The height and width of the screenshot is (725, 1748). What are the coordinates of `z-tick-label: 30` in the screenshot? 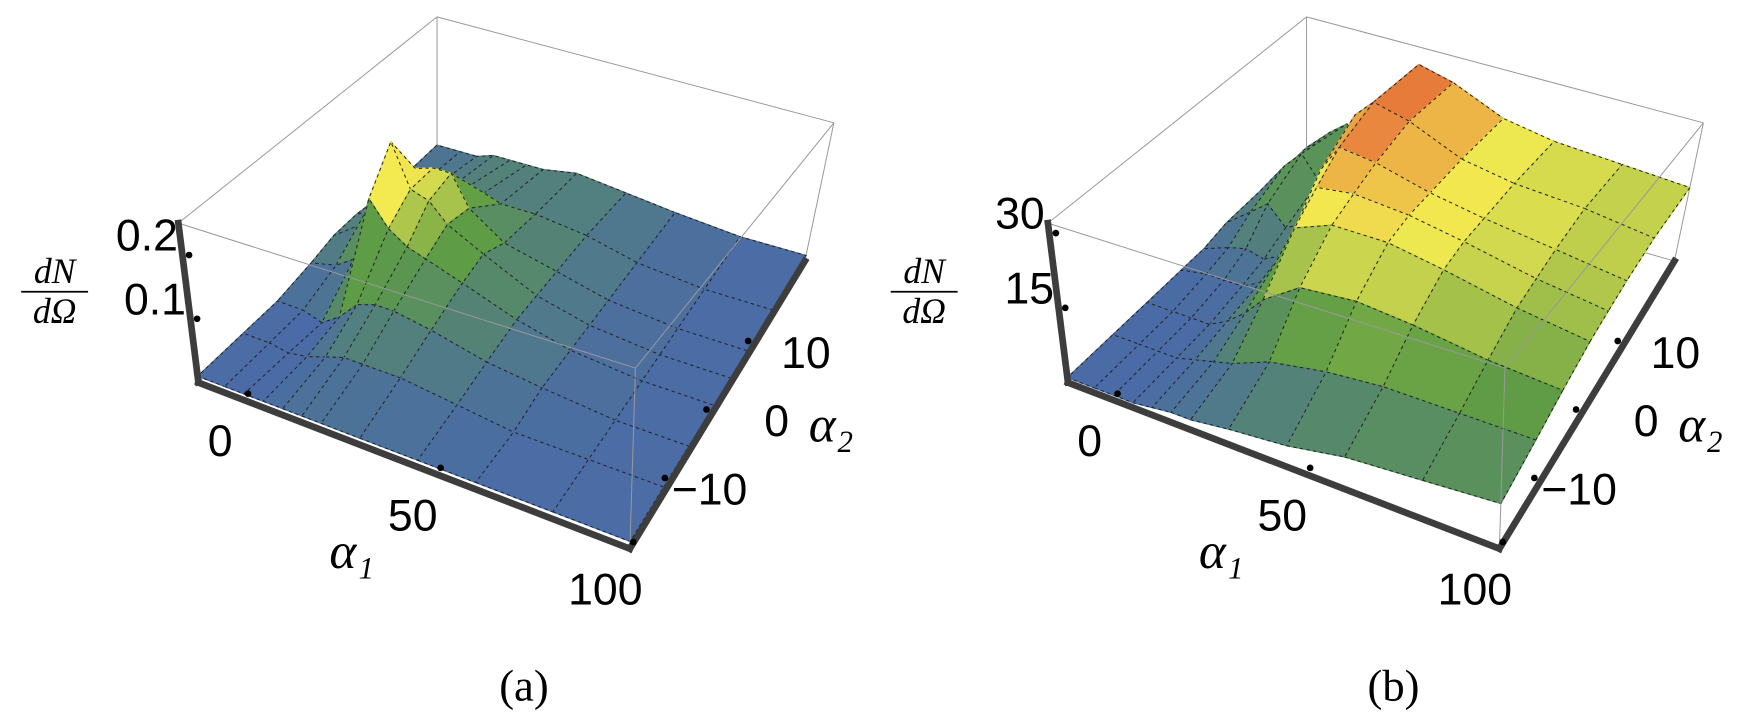 It's located at (1020, 214).